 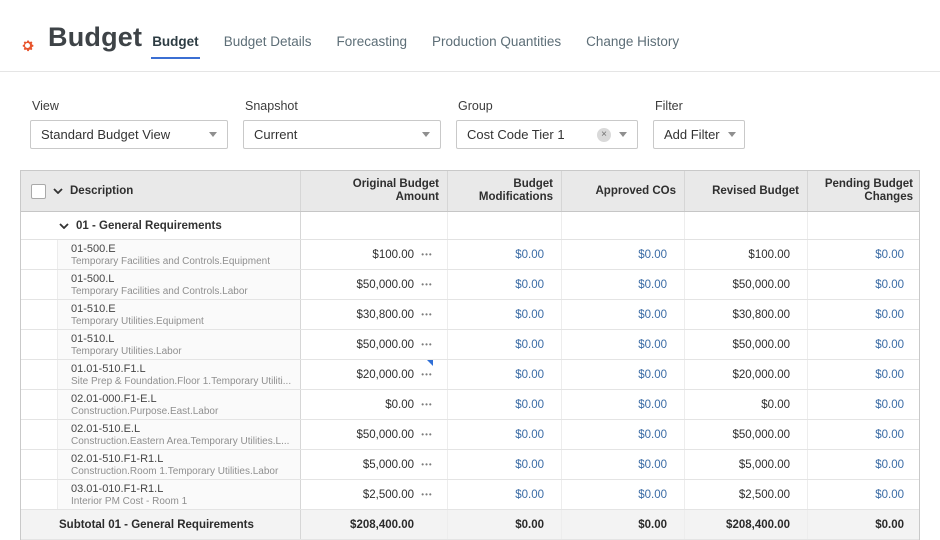 I want to click on original-budget-header: Original Budget Amount, so click(x=373, y=191).